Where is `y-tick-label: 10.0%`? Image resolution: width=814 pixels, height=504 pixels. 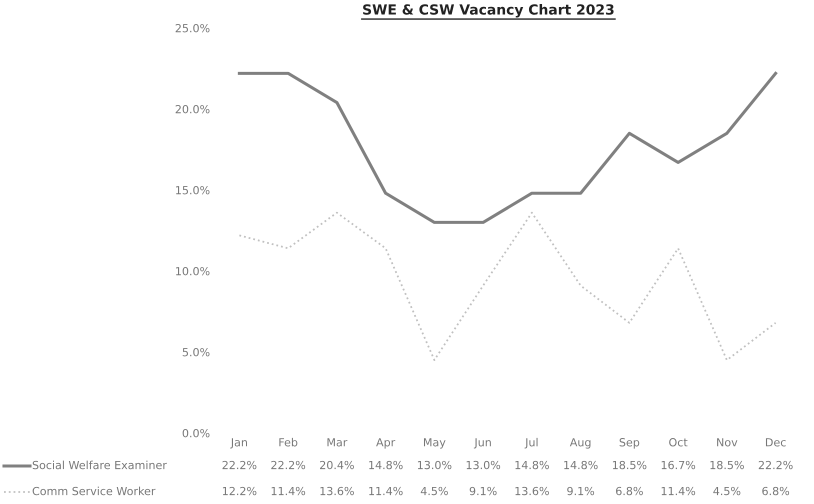
y-tick-label: 10.0% is located at coordinates (193, 271).